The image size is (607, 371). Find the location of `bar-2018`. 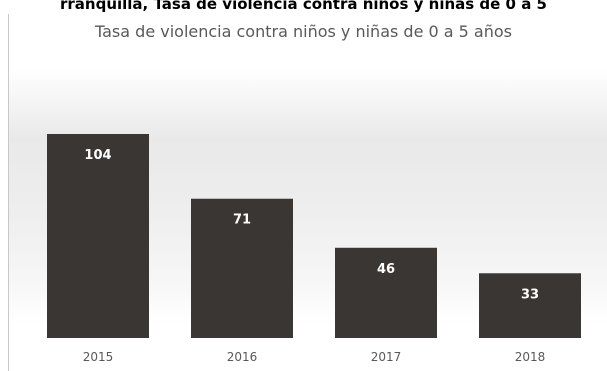

bar-2018 is located at coordinates (530, 305).